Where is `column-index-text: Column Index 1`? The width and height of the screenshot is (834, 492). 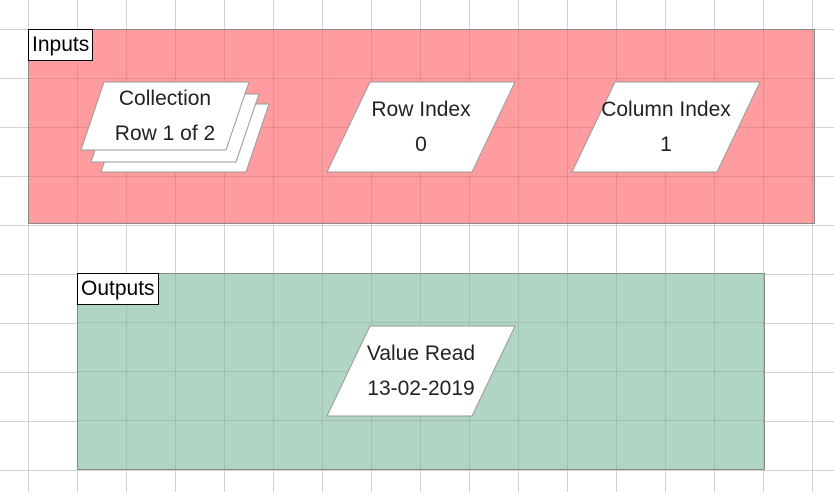
column-index-text: Column Index 1 is located at coordinates (666, 127).